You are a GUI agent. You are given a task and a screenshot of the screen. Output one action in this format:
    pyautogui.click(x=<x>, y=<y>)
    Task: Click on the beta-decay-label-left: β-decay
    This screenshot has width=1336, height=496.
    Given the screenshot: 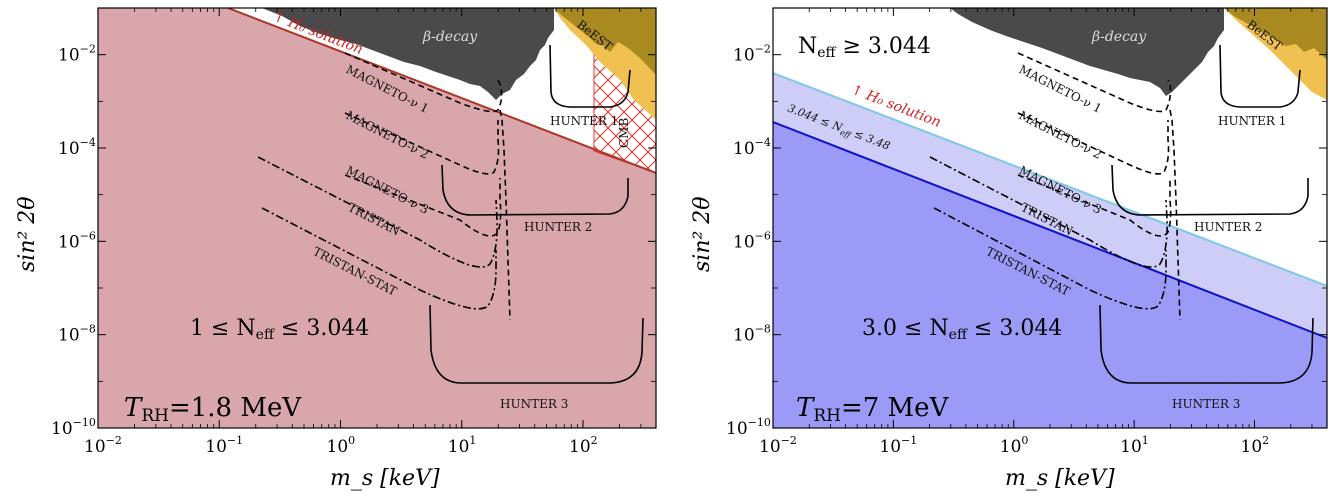 What is the action you would take?
    pyautogui.click(x=450, y=37)
    